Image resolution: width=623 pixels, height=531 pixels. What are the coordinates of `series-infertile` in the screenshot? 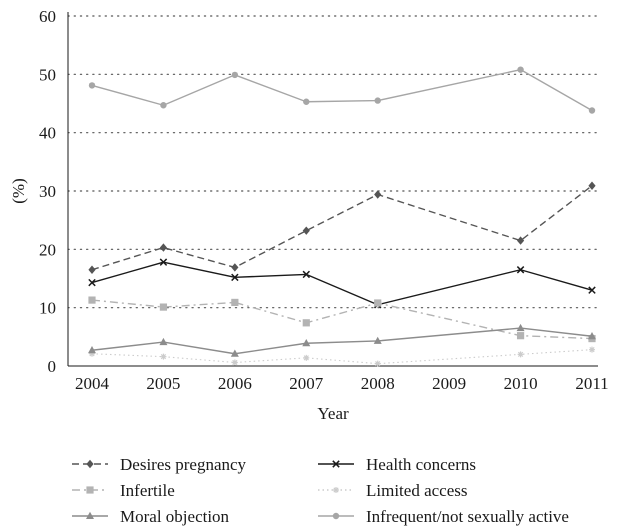 It's located at (342, 319).